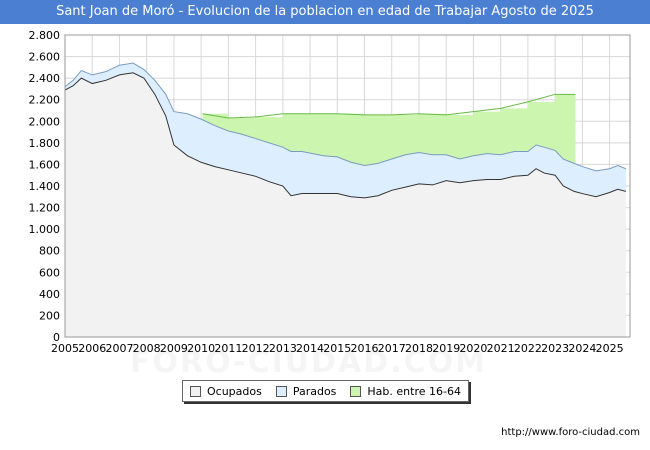 The width and height of the screenshot is (650, 450). I want to click on x-tick-label: 2009, so click(174, 348).